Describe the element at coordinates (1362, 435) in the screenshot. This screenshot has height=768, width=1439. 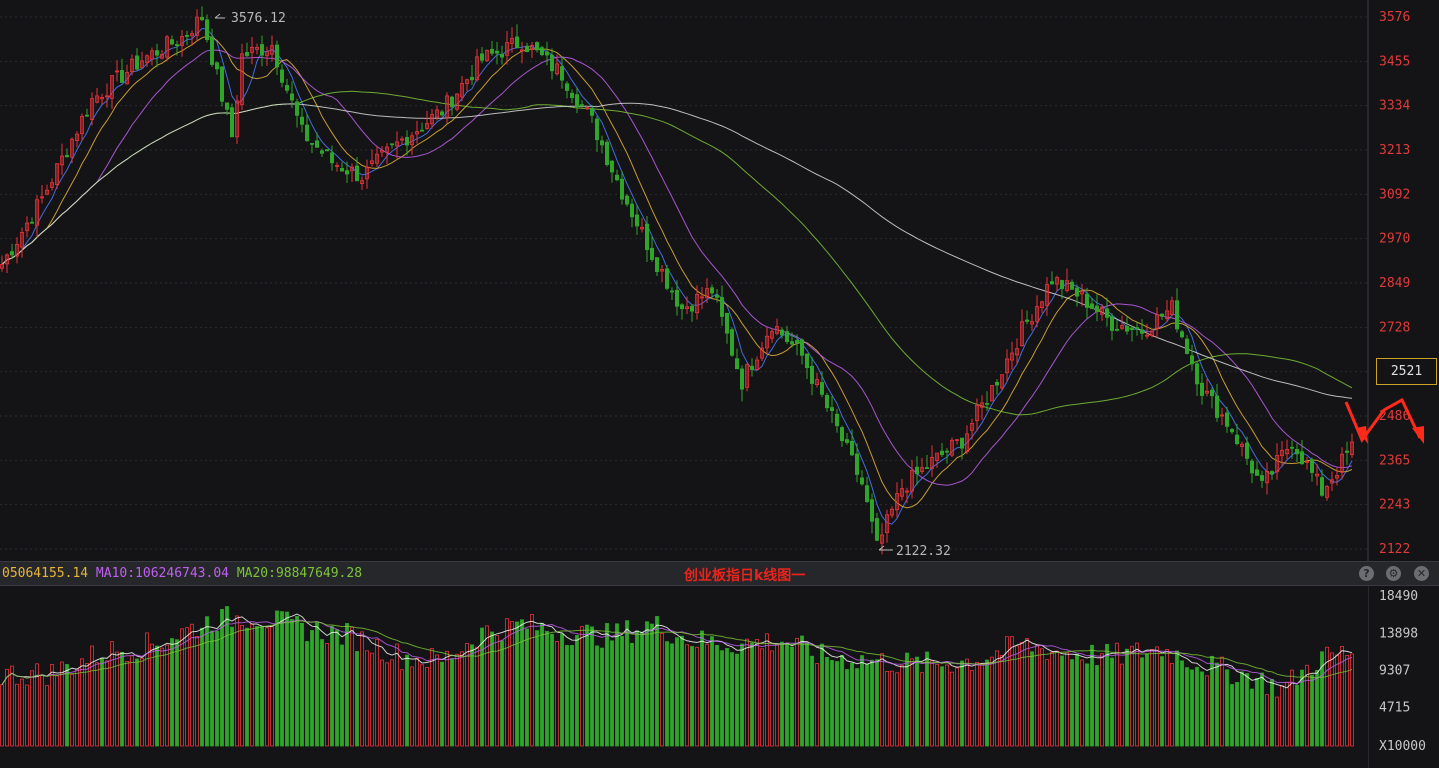
I see `arrow-down-icon` at that location.